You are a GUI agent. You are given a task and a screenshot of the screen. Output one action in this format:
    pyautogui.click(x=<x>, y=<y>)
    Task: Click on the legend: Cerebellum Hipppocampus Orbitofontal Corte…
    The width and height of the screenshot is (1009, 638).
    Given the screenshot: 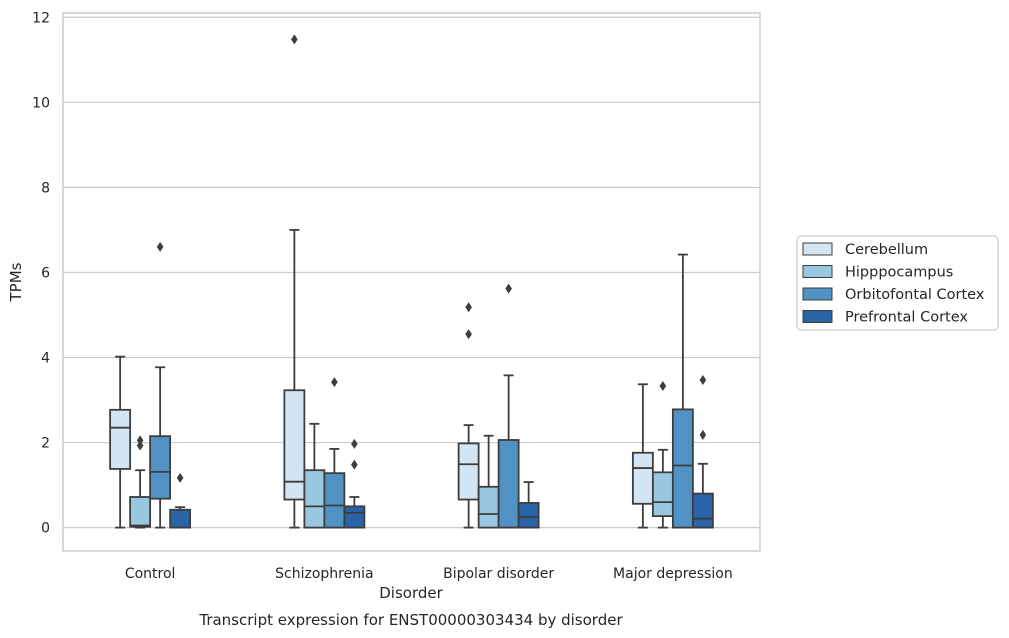 What is the action you would take?
    pyautogui.click(x=897, y=283)
    